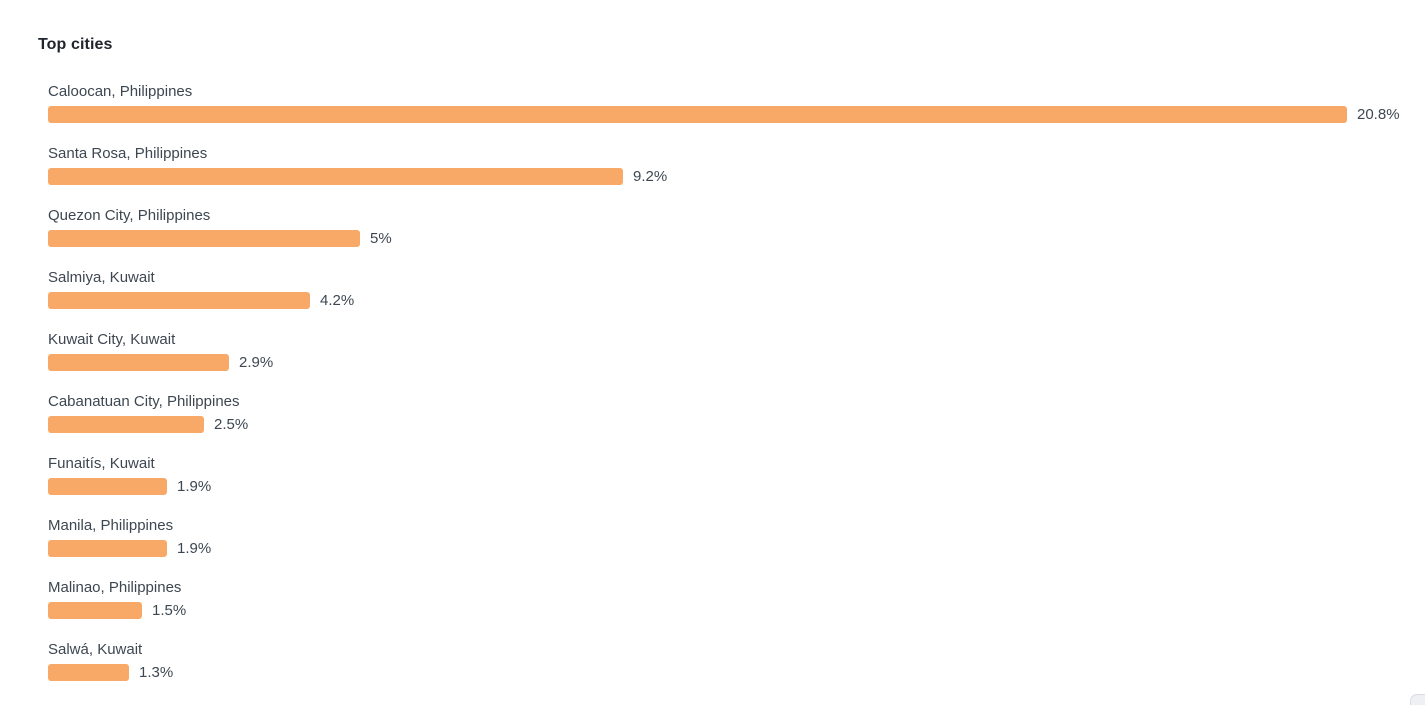 This screenshot has height=705, width=1425. I want to click on chart-row: Funaitís, Kuwait 1.9%, so click(736, 474).